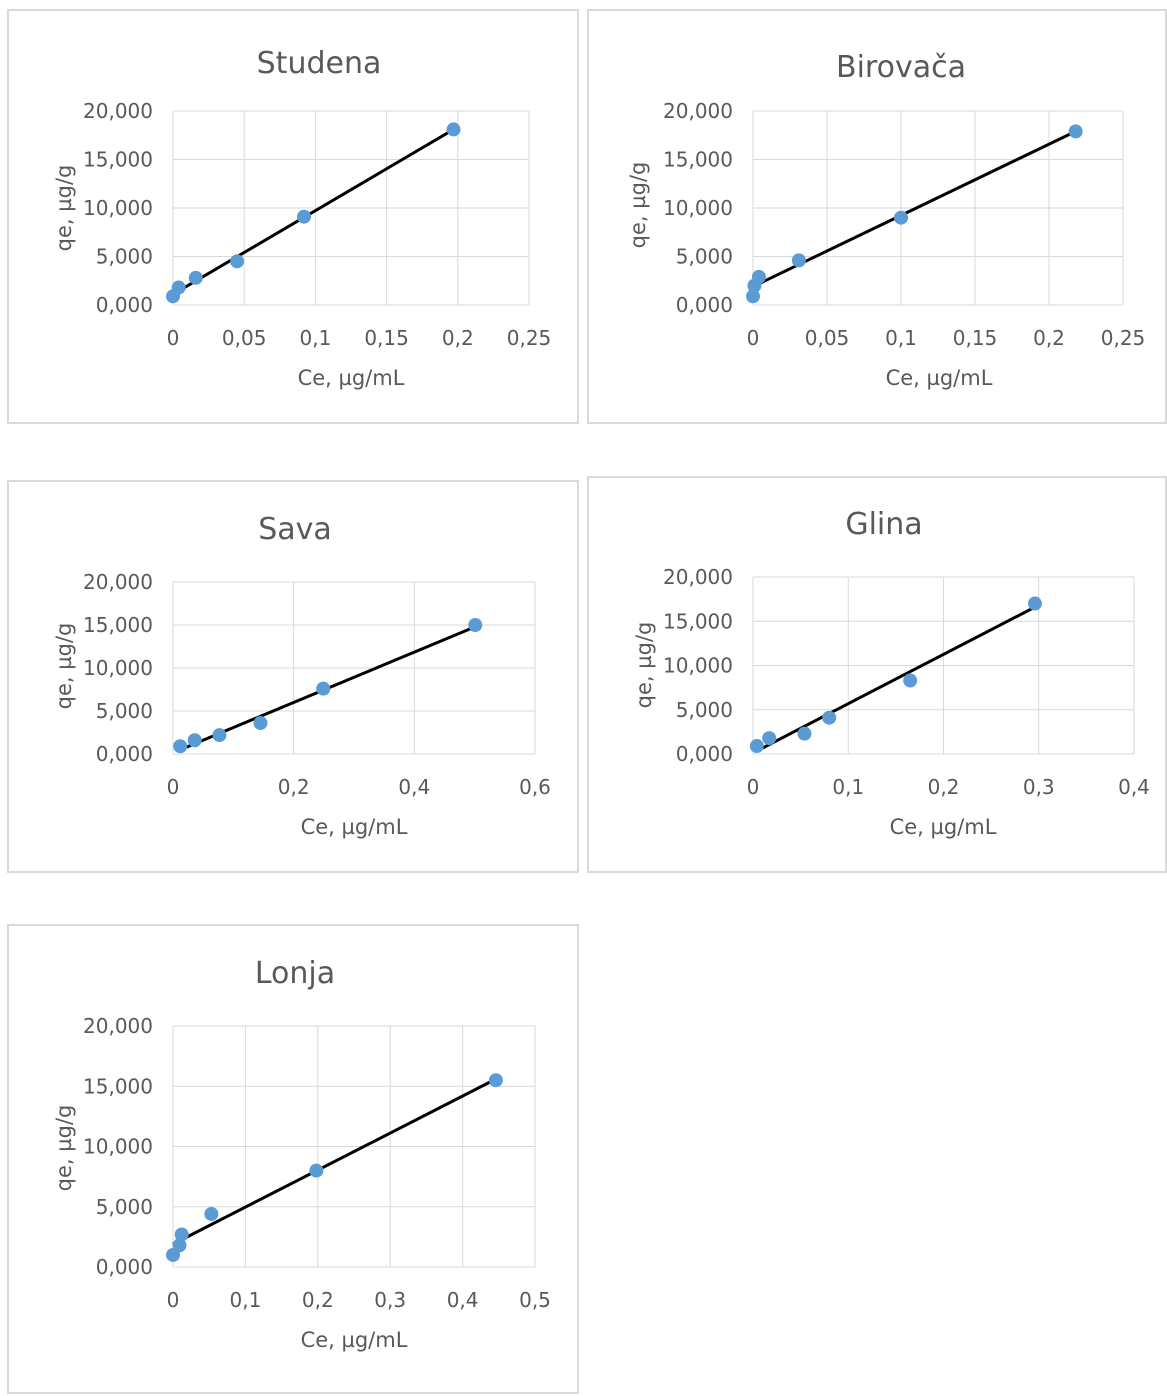 The image size is (1167, 1396). Describe the element at coordinates (295, 973) in the screenshot. I see `chart-title: Lonja` at that location.